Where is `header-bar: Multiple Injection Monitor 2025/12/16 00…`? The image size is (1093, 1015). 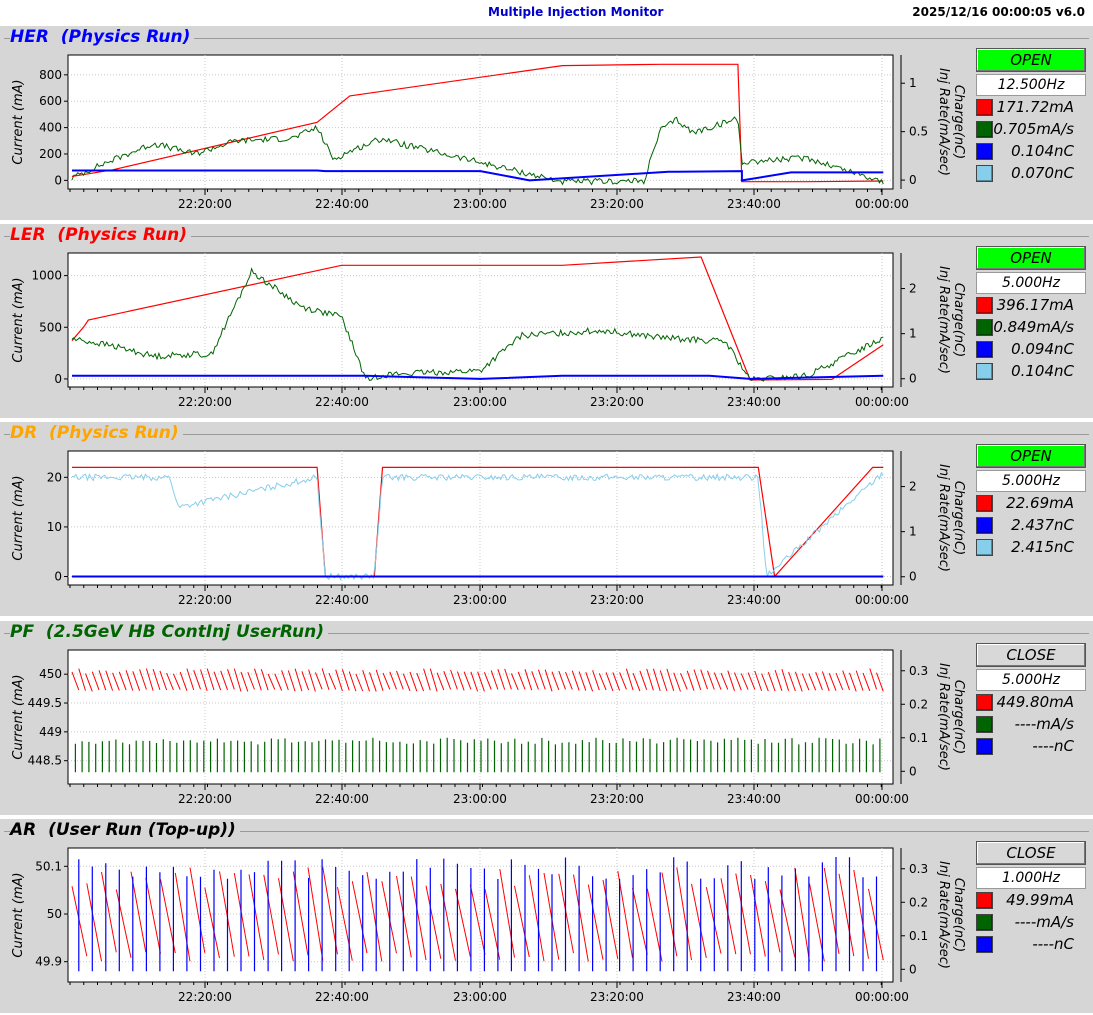 header-bar: Multiple Injection Monitor 2025/12/16 00… is located at coordinates (546, 13).